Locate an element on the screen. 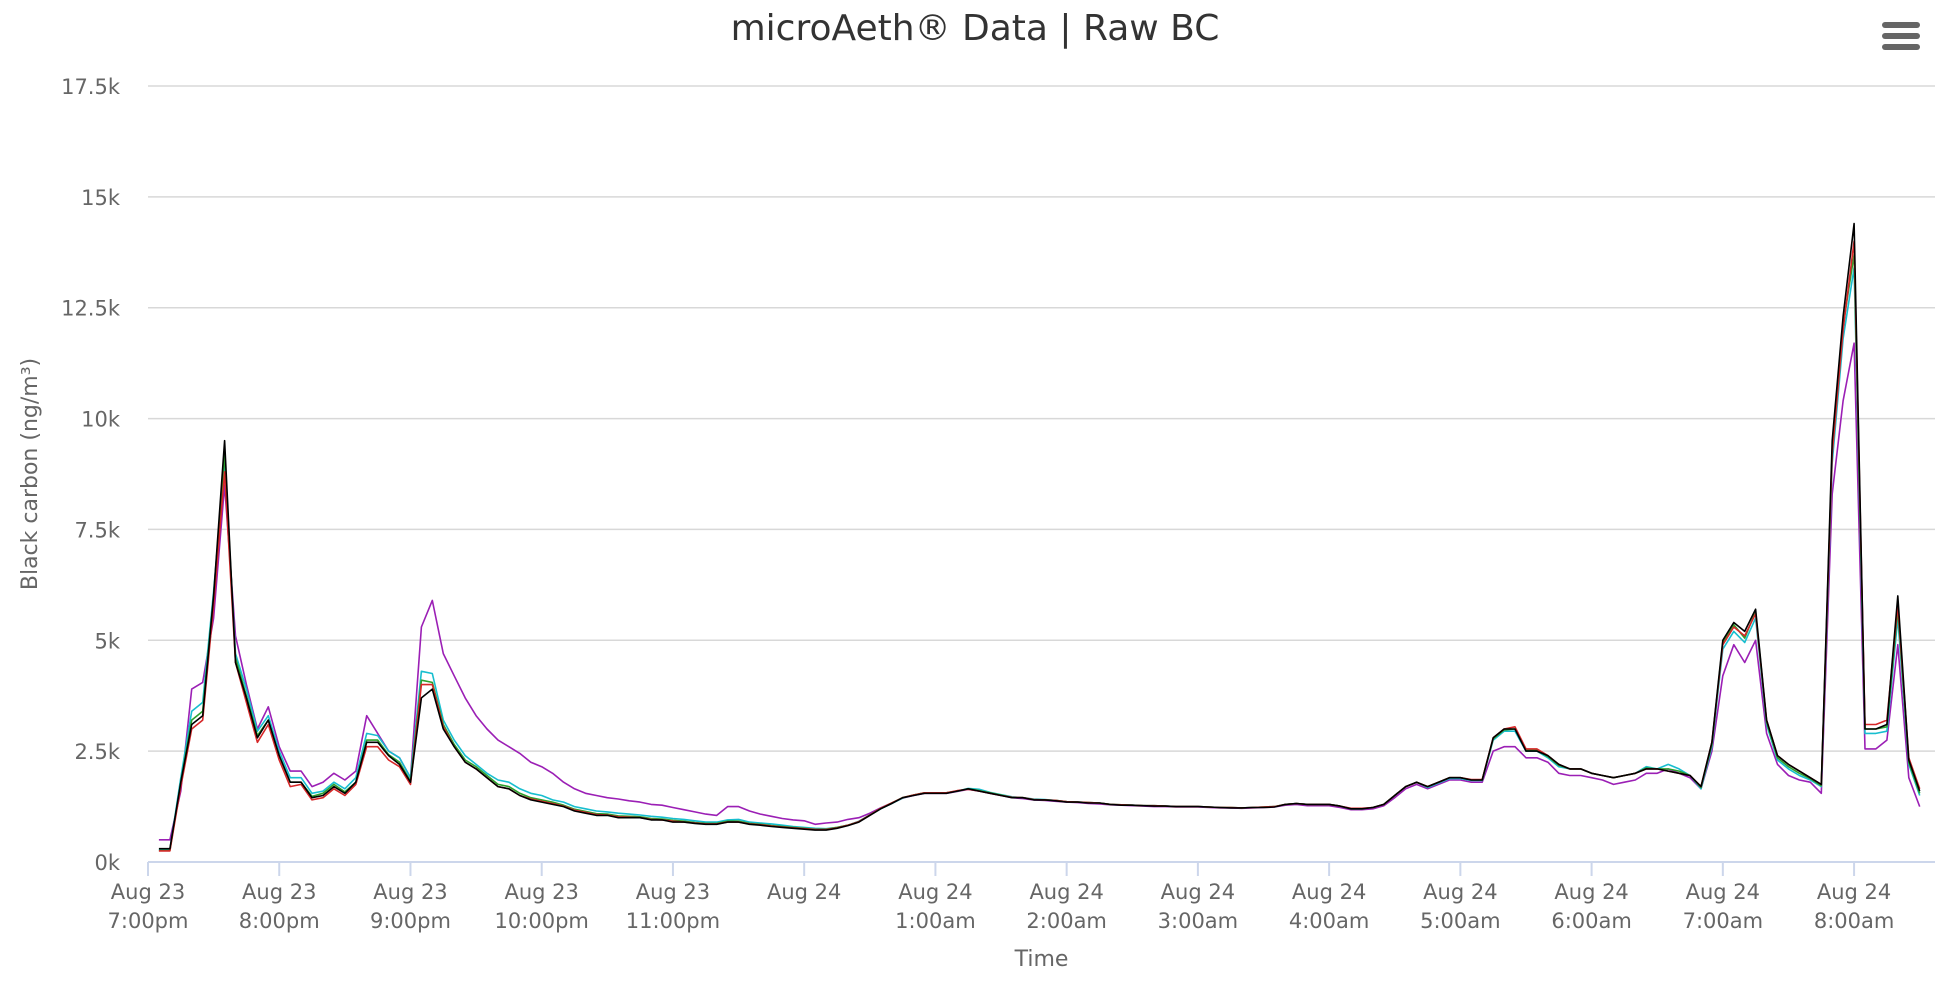 This screenshot has width=1950, height=988. y-tick-label: 17.5k is located at coordinates (91, 87).